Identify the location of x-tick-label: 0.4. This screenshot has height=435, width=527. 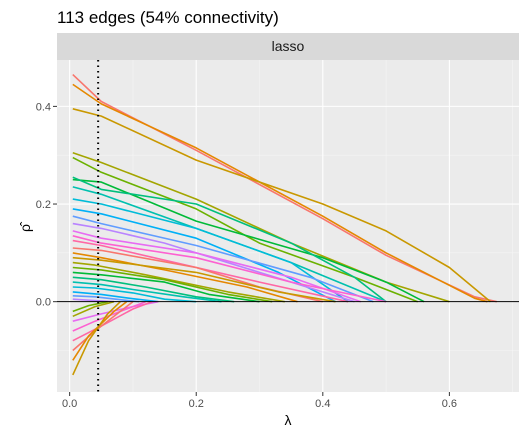
(322, 404).